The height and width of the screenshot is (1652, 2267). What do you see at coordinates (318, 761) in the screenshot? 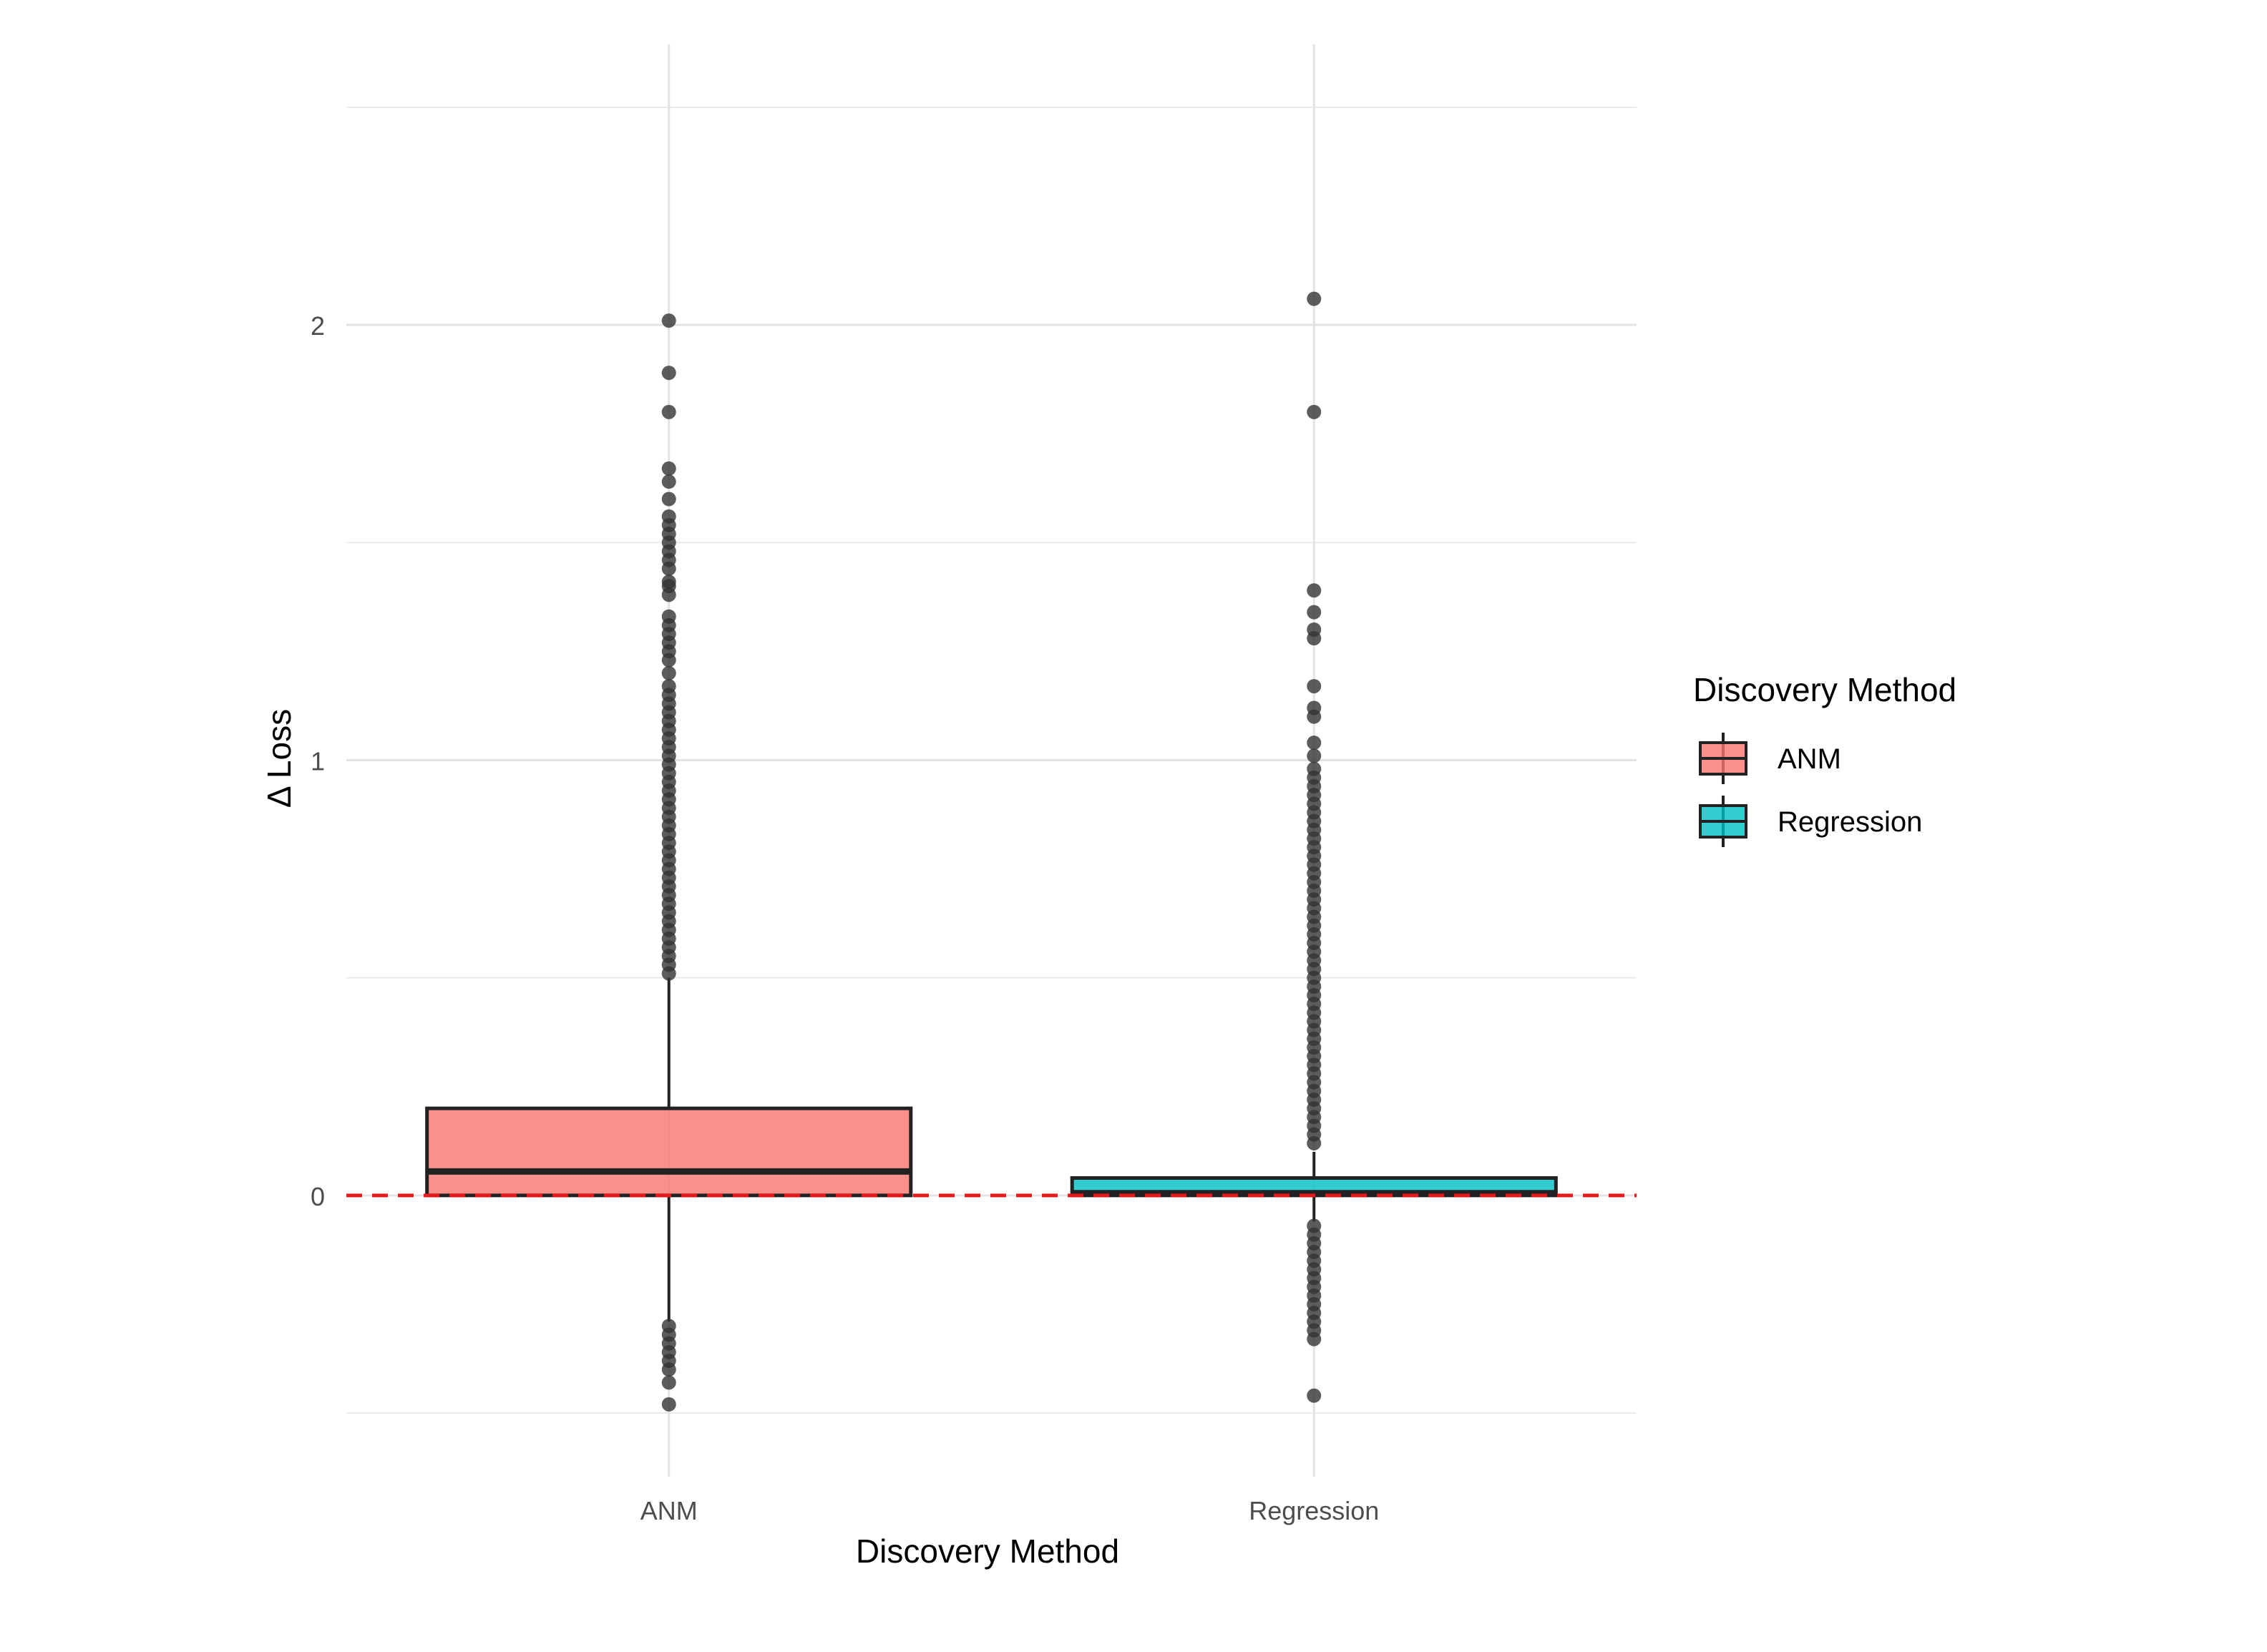
I see `y-tick-label: 1` at bounding box center [318, 761].